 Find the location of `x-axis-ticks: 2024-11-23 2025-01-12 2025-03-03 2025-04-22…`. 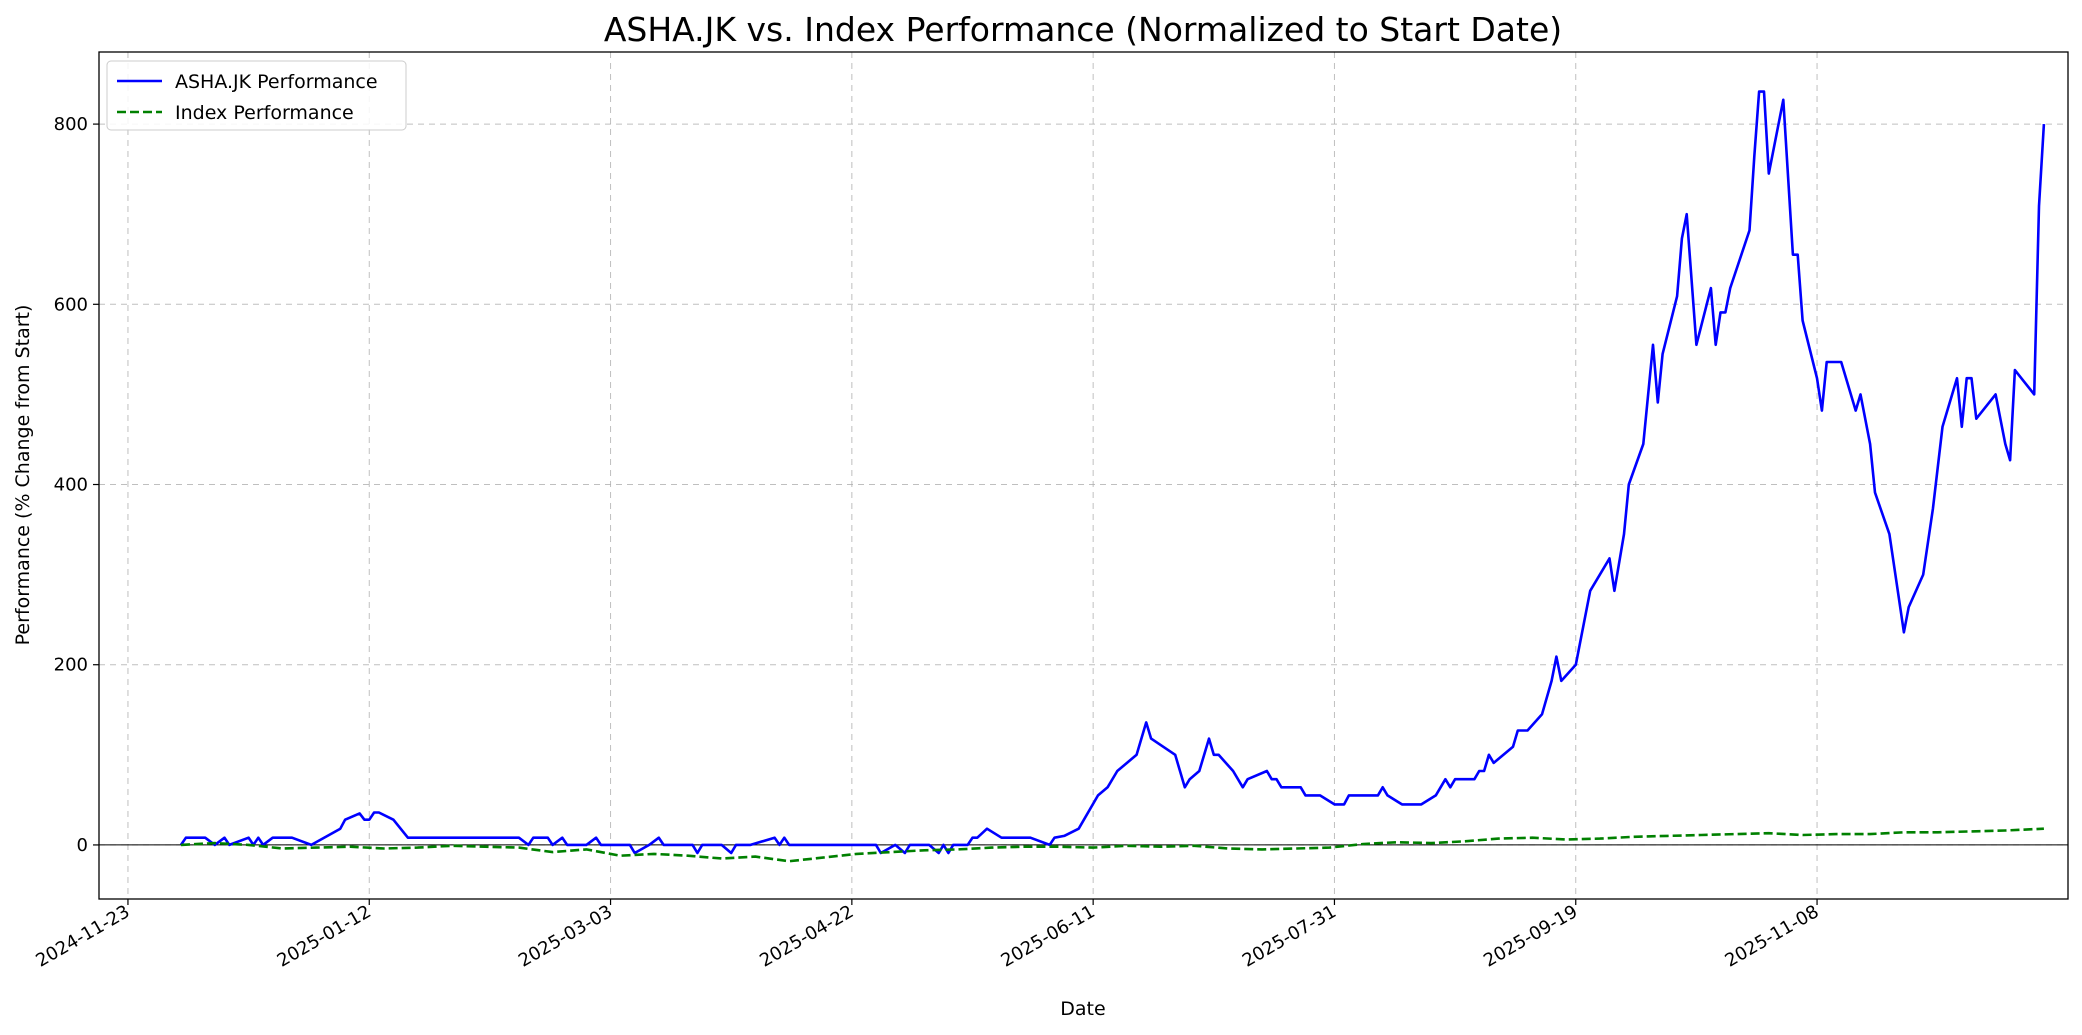

x-axis-ticks: 2024-11-23 2025-01-12 2025-03-03 2025-04-22… is located at coordinates (927, 935).